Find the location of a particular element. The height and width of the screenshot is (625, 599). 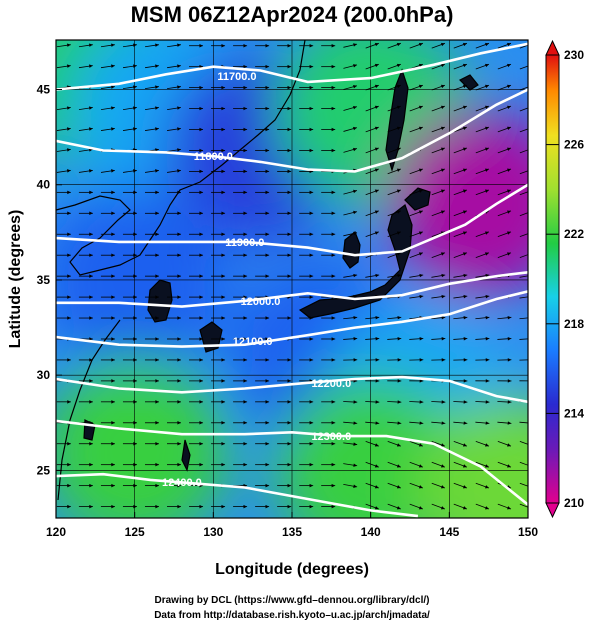

contour-label-7: 12400.0 is located at coordinates (182, 483).